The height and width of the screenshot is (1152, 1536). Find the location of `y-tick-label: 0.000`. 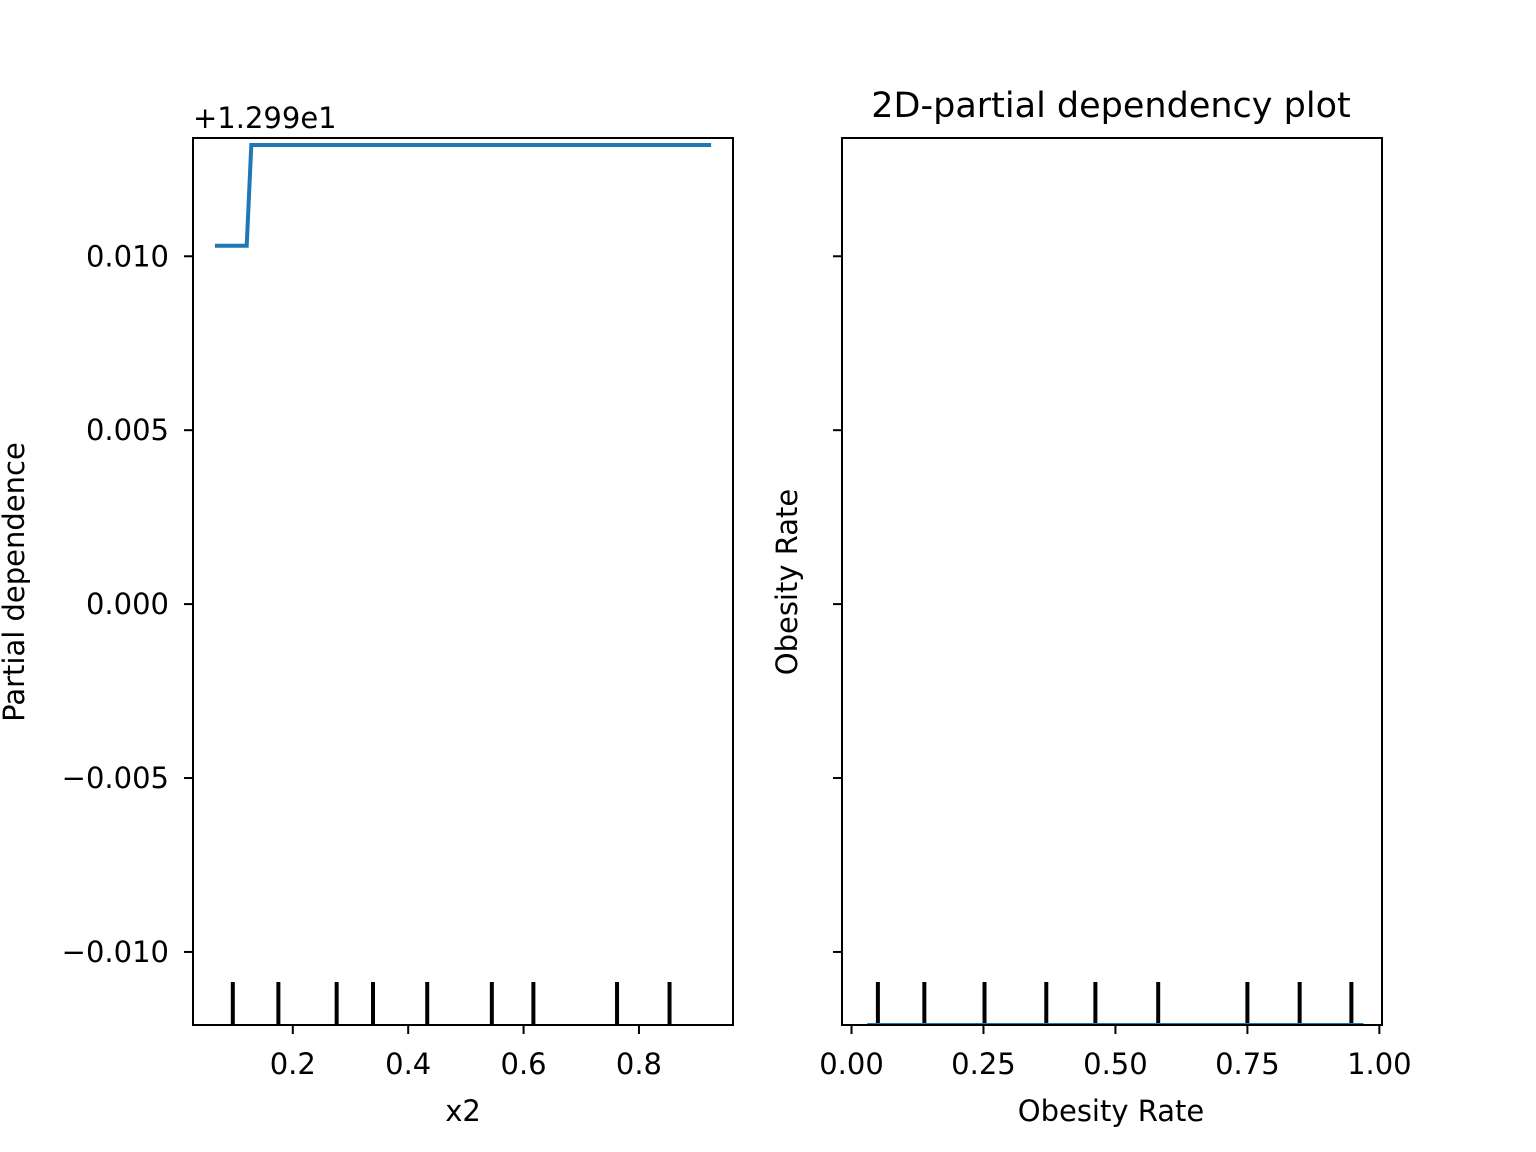

y-tick-label: 0.000 is located at coordinates (127, 604).